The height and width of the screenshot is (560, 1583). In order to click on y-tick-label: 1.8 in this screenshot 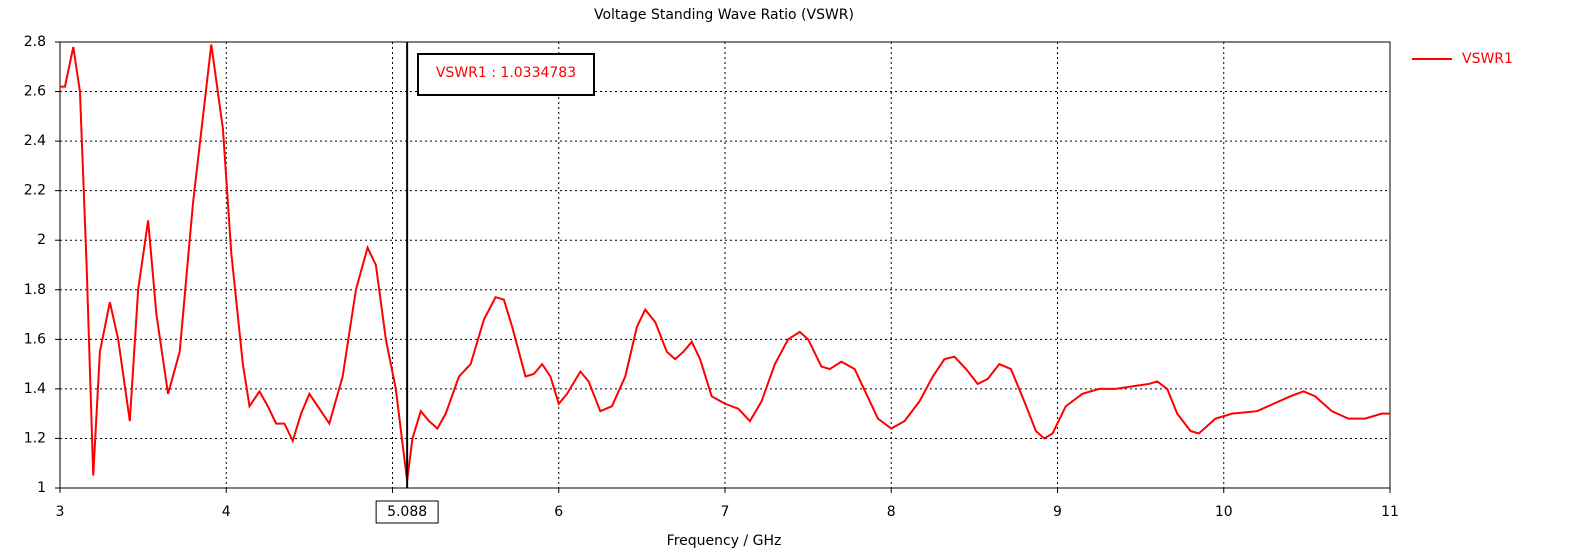, I will do `click(35, 290)`.